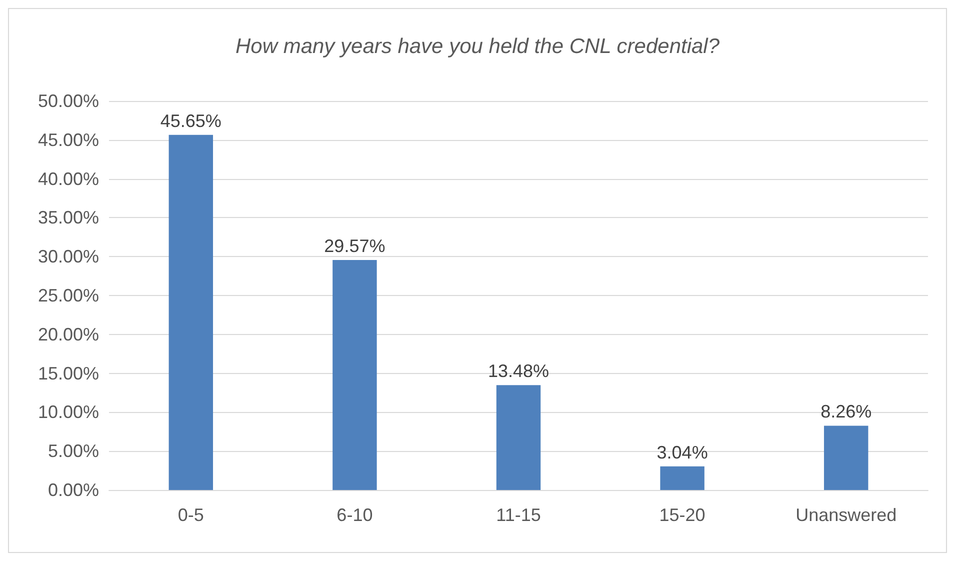  I want to click on y-tick-label: 40.00%, so click(68, 178).